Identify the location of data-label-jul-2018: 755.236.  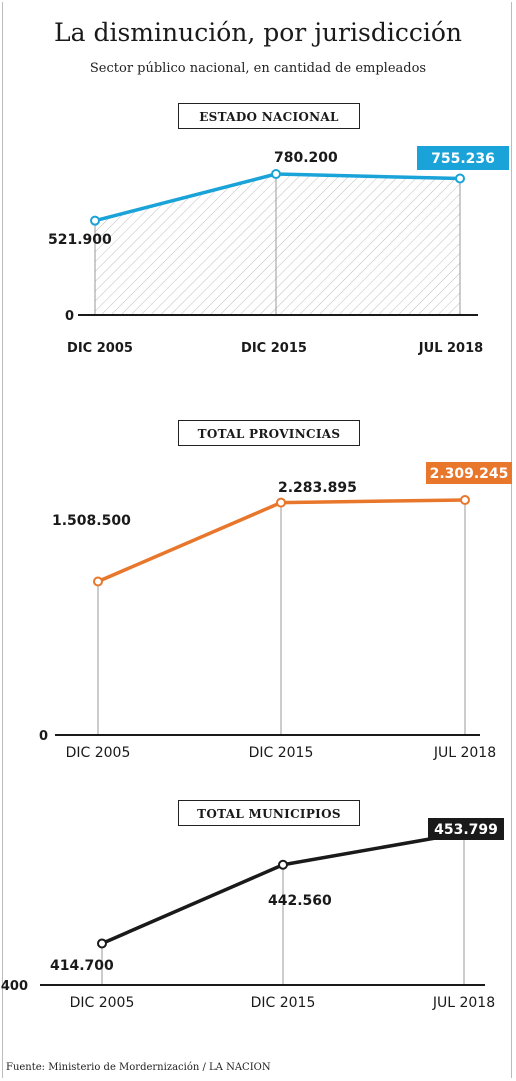
(463, 159).